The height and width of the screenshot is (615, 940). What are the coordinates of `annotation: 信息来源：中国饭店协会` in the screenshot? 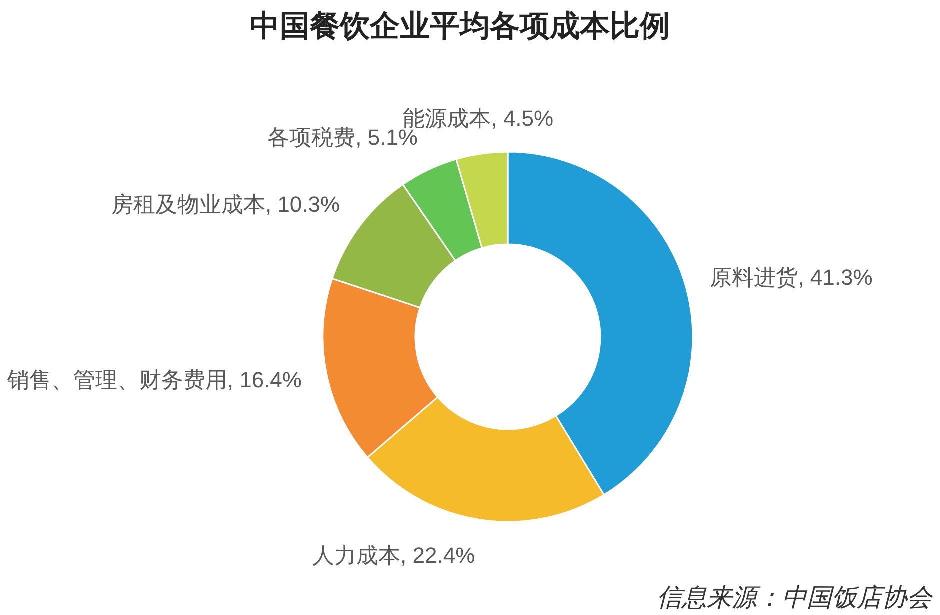 It's located at (794, 598).